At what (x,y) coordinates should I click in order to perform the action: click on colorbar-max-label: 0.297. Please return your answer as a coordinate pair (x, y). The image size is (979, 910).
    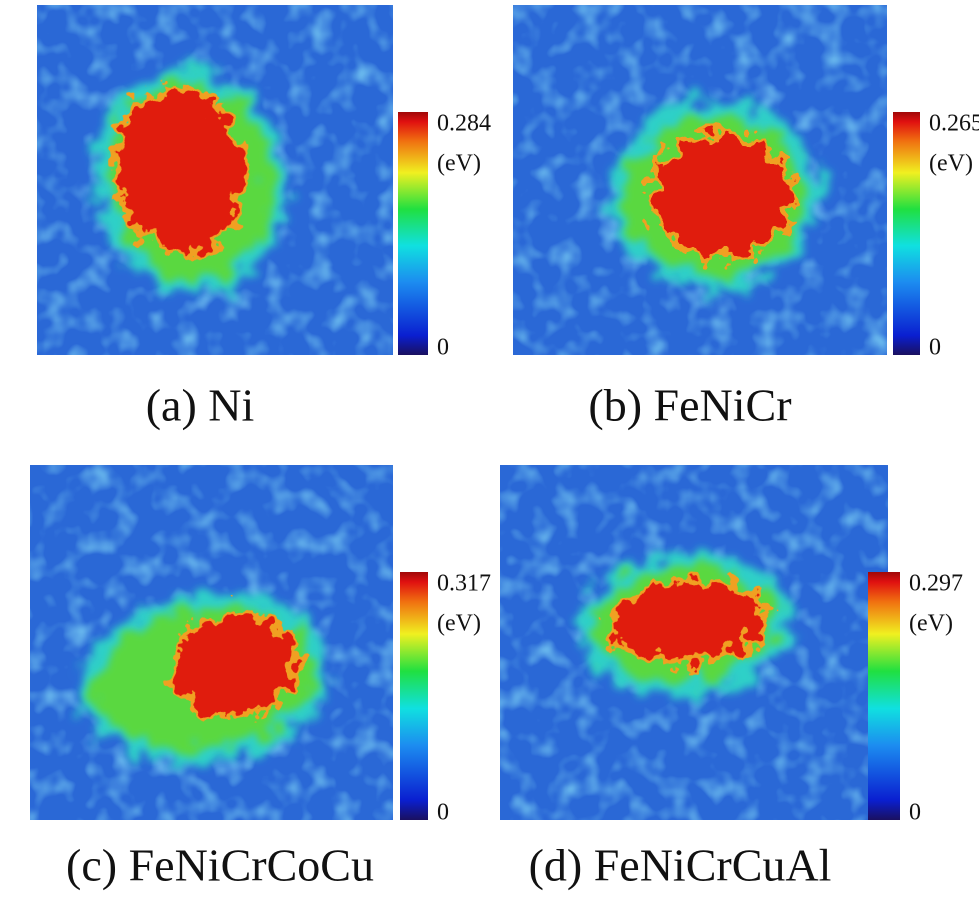
    Looking at the image, I should click on (936, 584).